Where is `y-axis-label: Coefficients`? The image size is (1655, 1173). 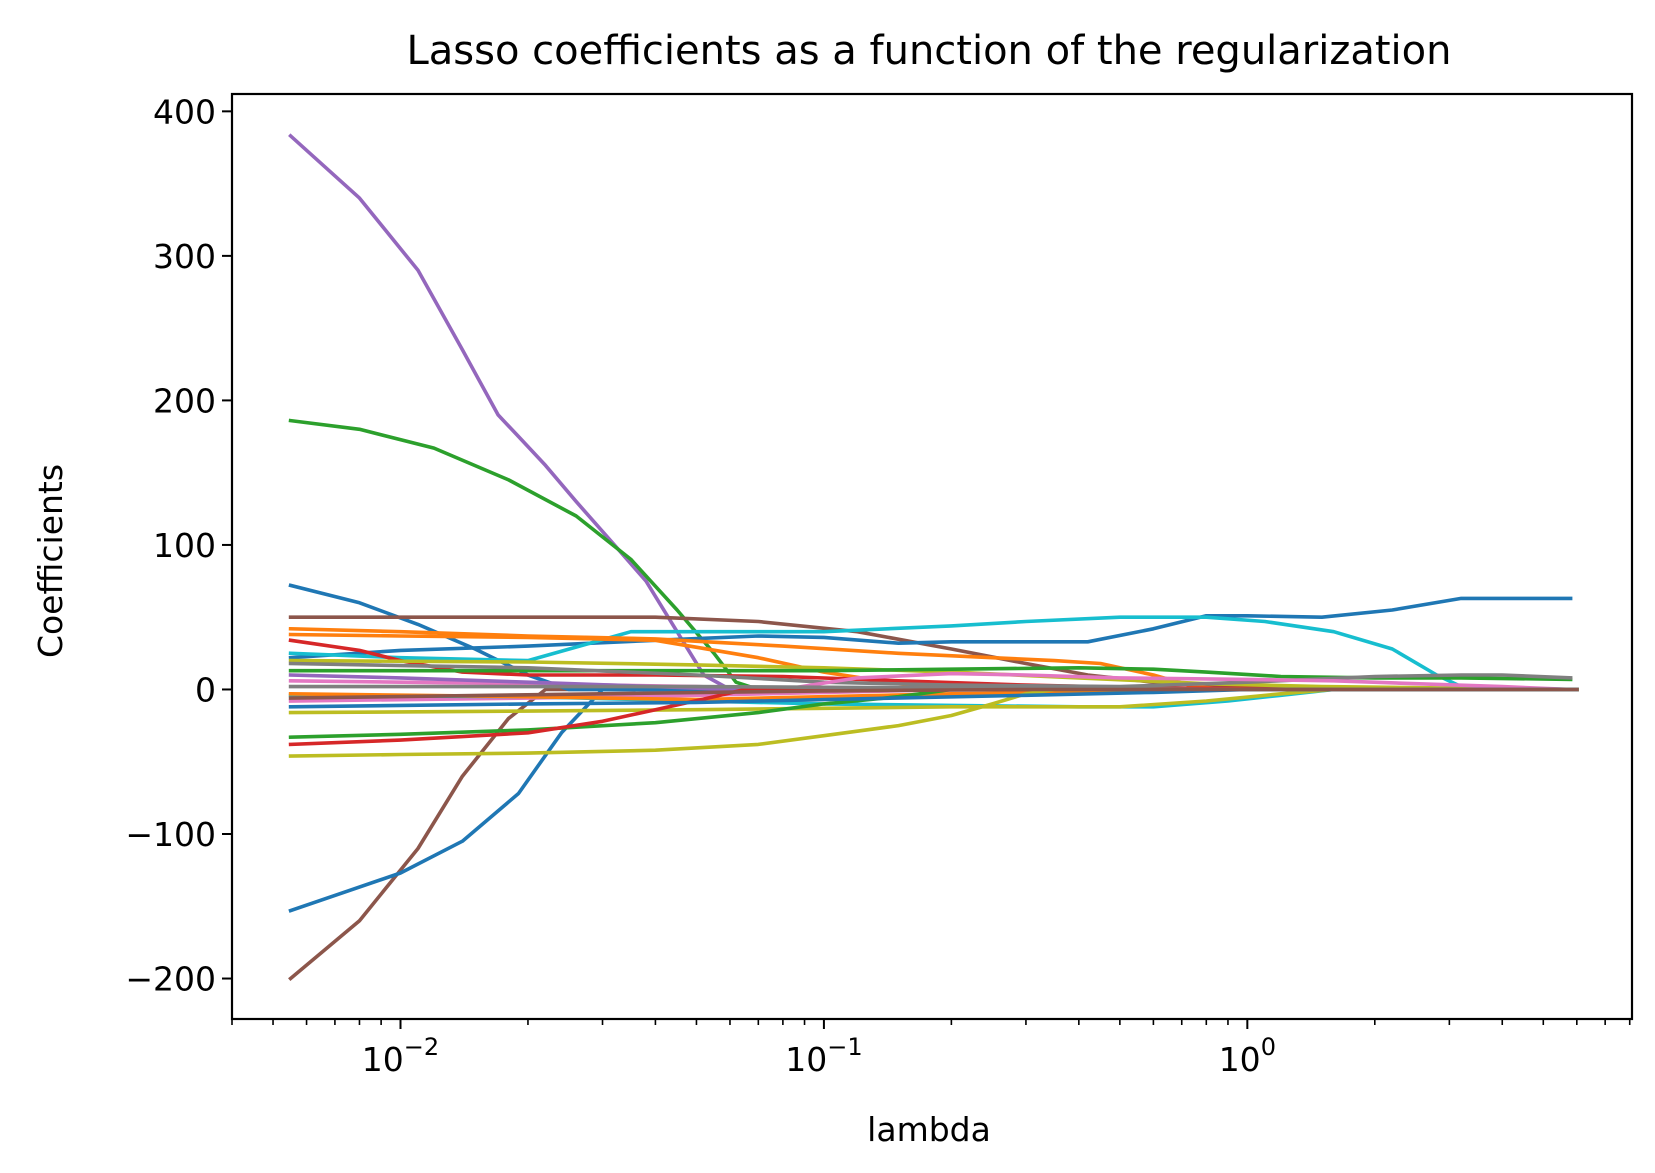
y-axis-label: Coefficients is located at coordinates (50, 561).